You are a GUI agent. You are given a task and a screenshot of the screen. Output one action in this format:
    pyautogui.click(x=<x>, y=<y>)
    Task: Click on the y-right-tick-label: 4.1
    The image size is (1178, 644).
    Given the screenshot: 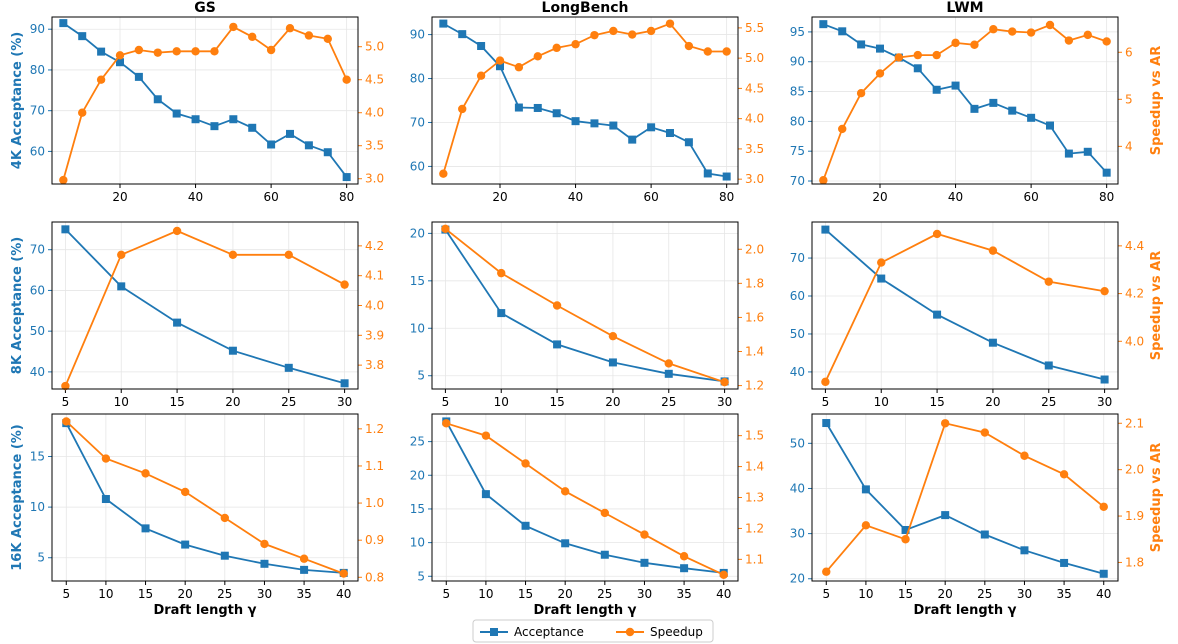 What is the action you would take?
    pyautogui.click(x=374, y=276)
    